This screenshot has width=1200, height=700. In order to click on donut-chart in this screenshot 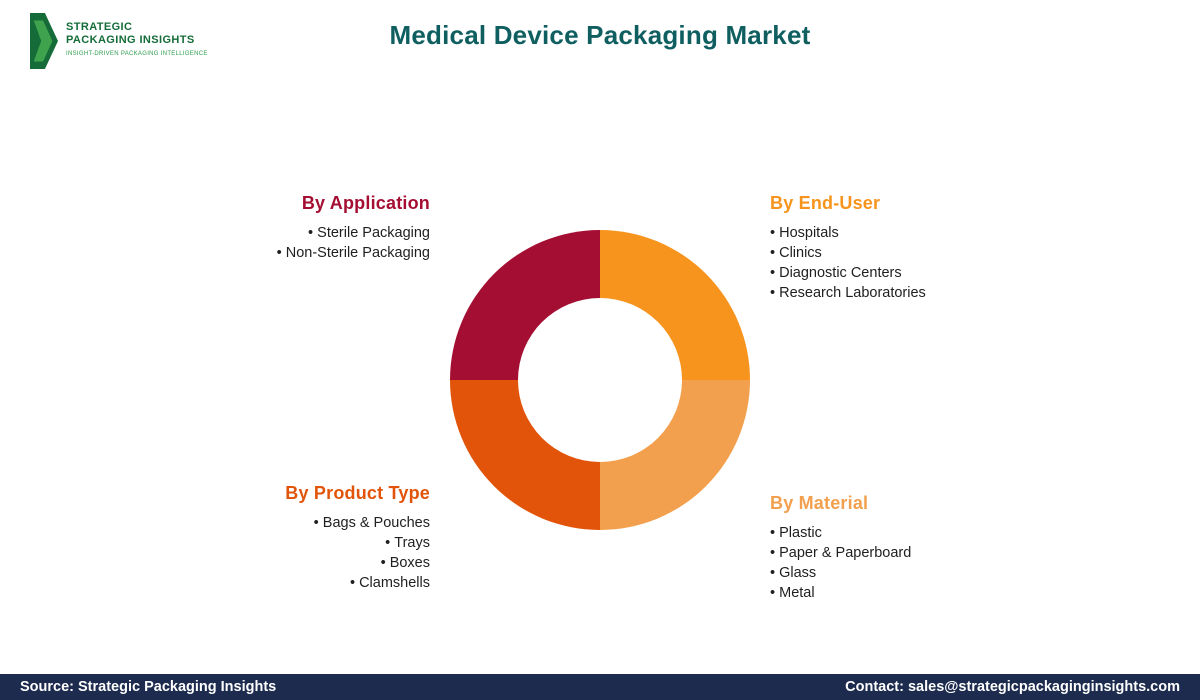, I will do `click(600, 380)`.